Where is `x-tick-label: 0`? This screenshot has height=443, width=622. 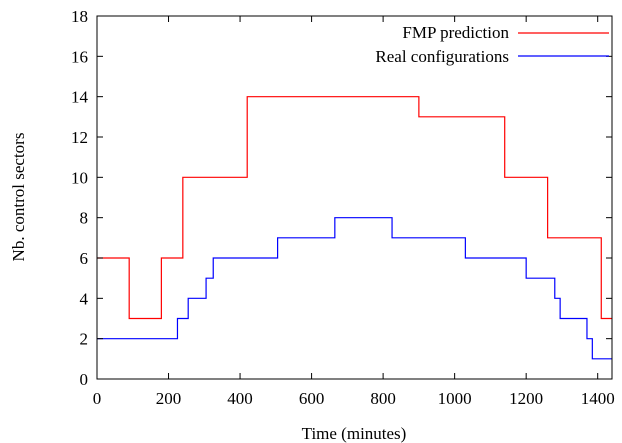
x-tick-label: 0 is located at coordinates (97, 398).